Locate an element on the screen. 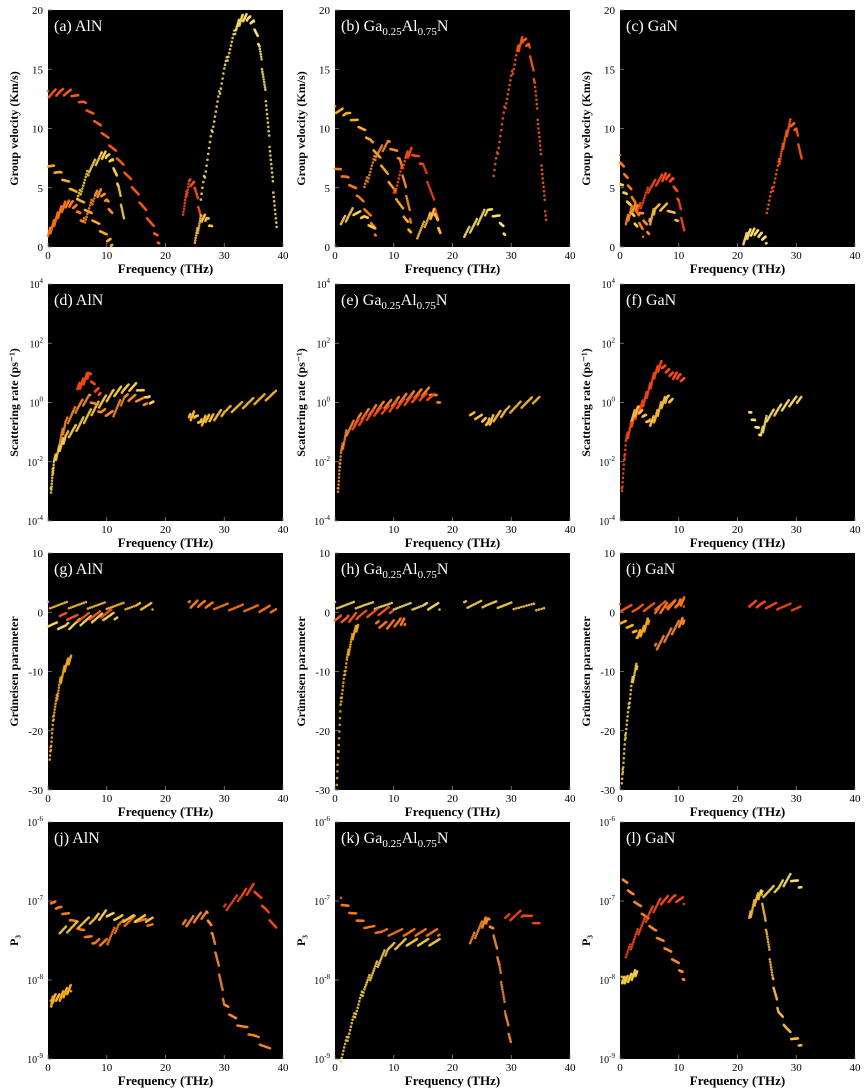  panel-label: (h) Ga0.25Al0.75N is located at coordinates (395, 571).